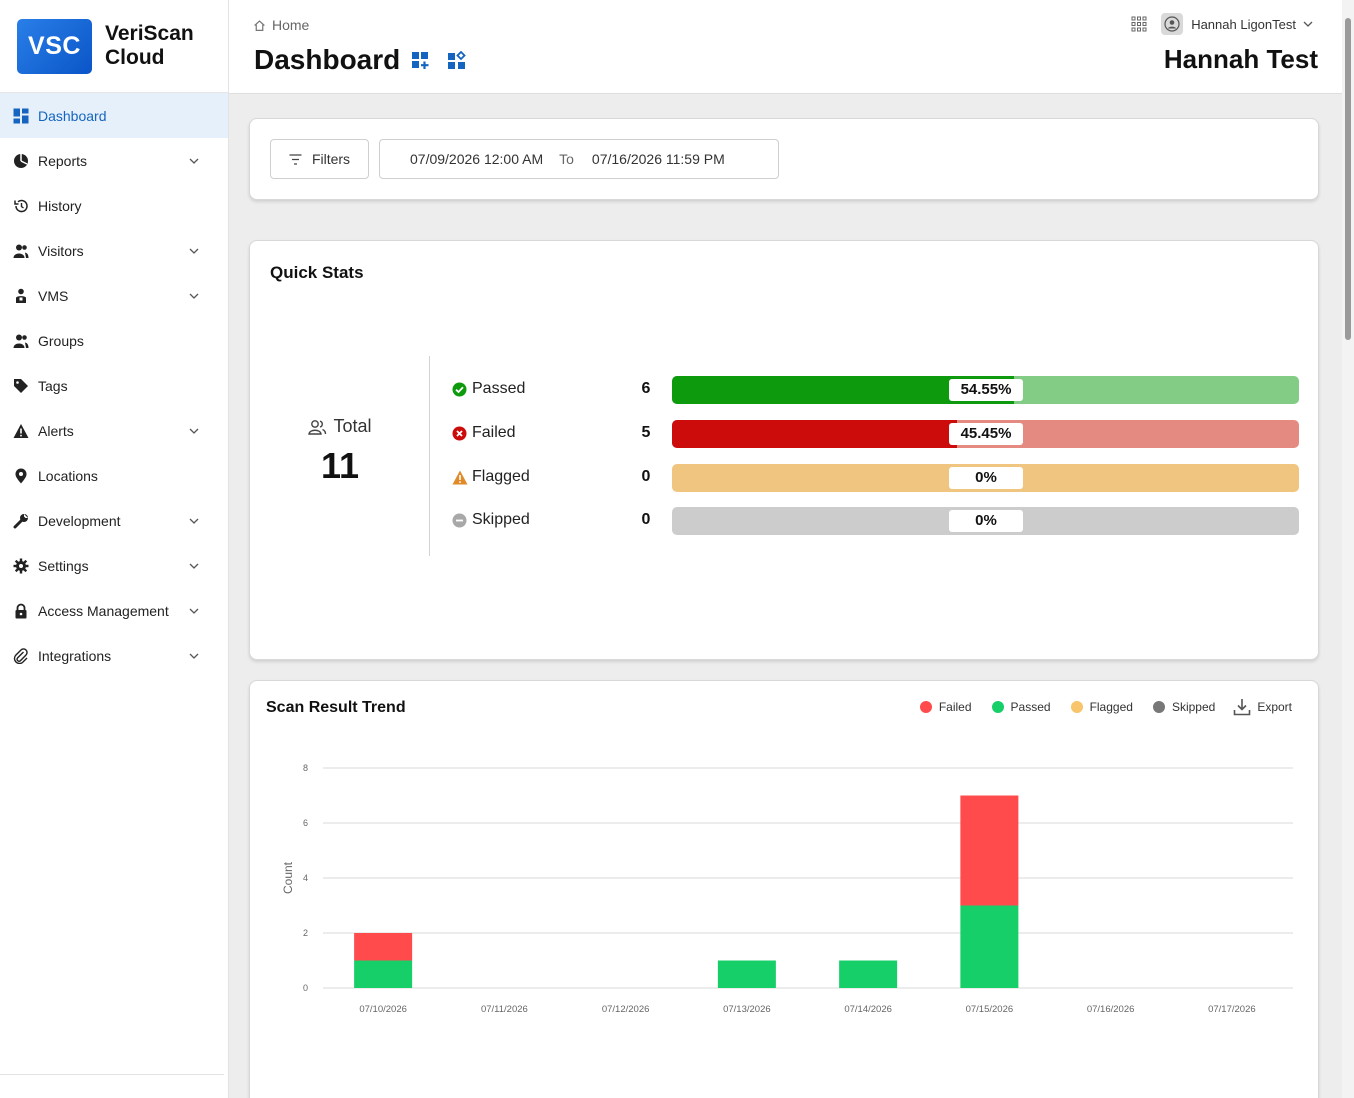 This screenshot has height=1098, width=1354. Describe the element at coordinates (990, 1009) in the screenshot. I see `x-tick-label: 07/15/2026` at that location.